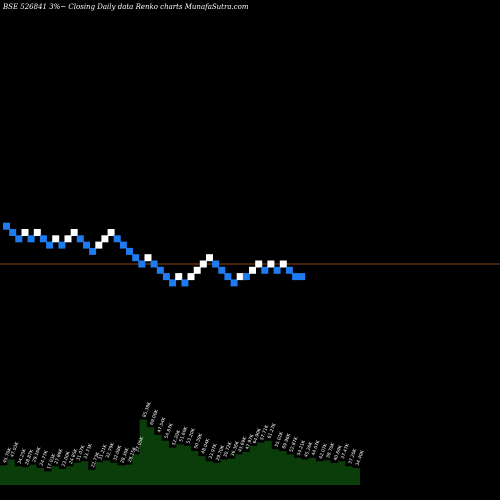 The width and height of the screenshot is (500, 500). Describe the element at coordinates (338, 453) in the screenshot. I see `volume-label: 40.69K` at that location.